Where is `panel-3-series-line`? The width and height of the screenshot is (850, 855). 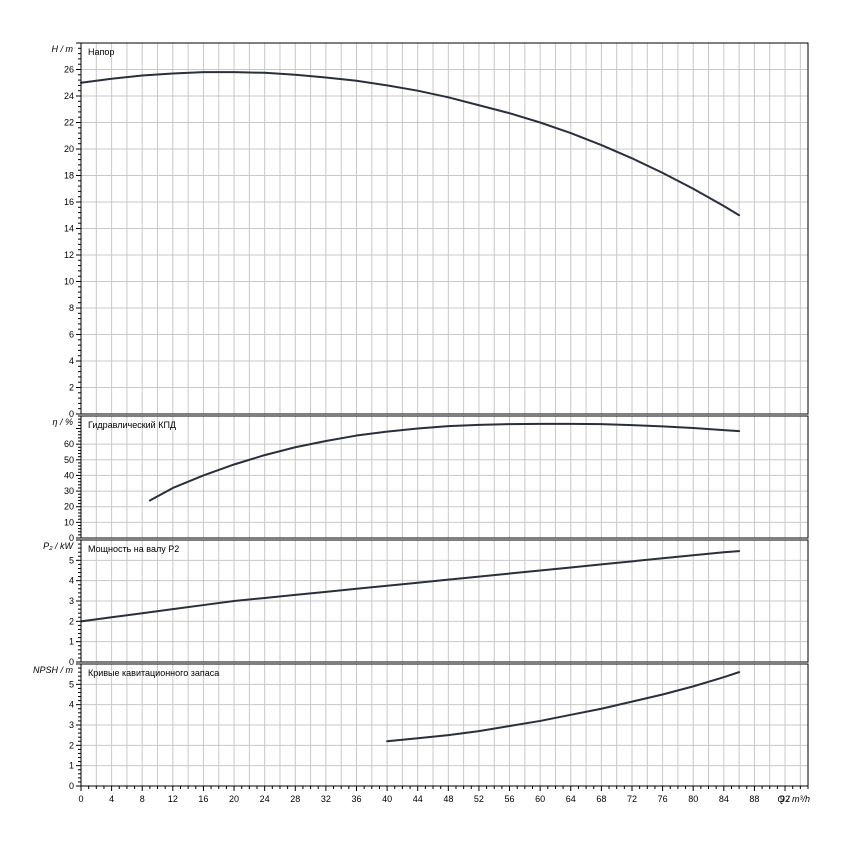
panel-3-series-line is located at coordinates (410, 586).